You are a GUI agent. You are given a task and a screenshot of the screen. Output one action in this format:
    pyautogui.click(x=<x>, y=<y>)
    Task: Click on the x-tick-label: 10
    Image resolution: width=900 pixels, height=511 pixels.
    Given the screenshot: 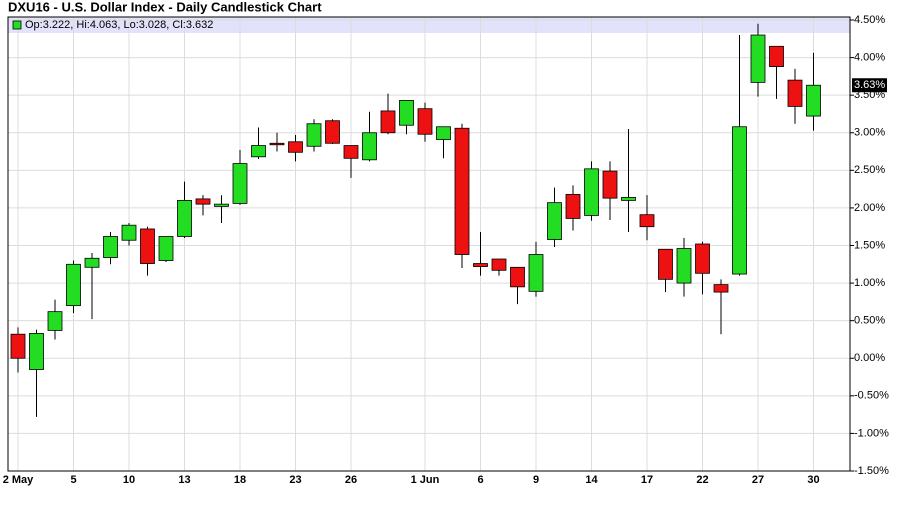 What is the action you would take?
    pyautogui.click(x=129, y=480)
    